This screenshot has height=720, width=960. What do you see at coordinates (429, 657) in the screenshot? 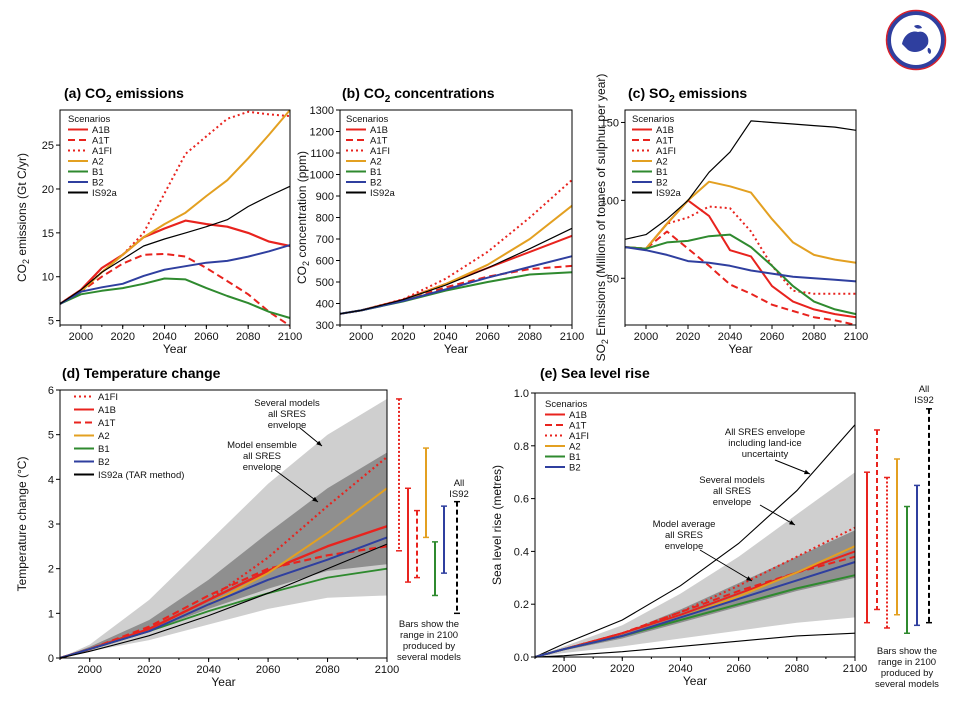
I see `annotation-bars-note: several models` at bounding box center [429, 657].